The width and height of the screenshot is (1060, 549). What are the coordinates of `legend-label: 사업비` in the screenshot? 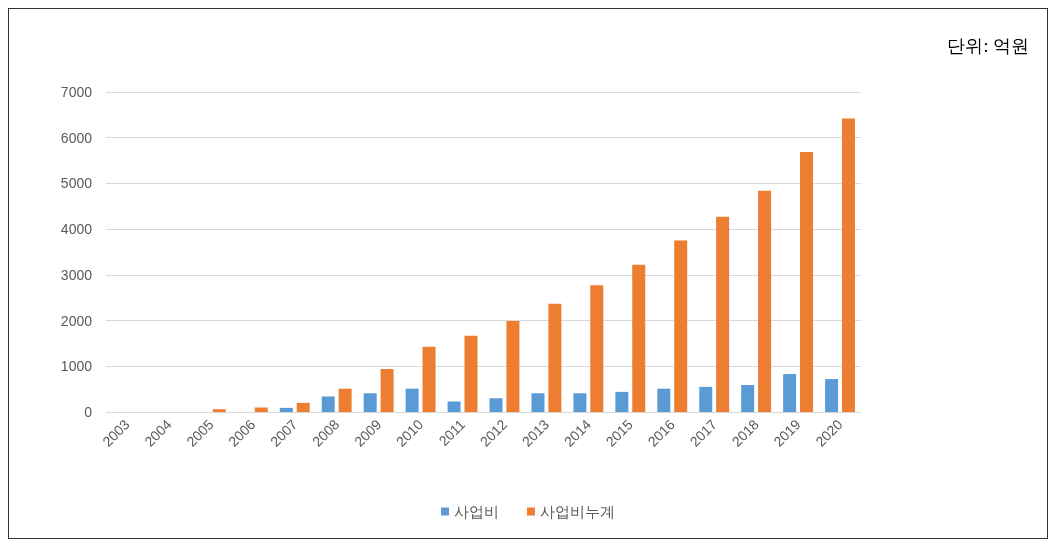 It's located at (476, 511).